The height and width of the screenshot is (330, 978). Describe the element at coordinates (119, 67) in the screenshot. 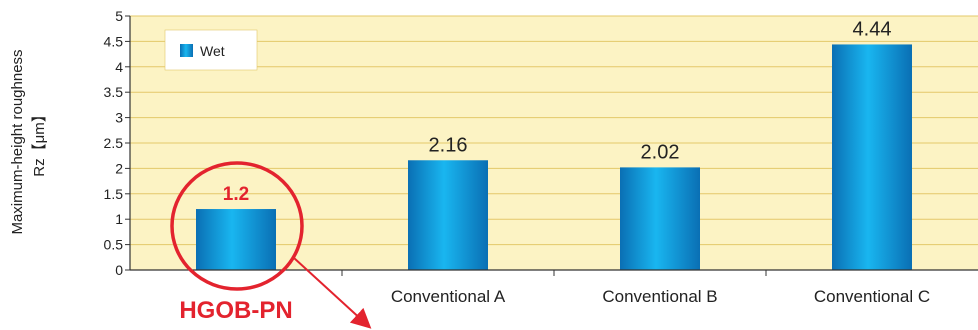

I see `y-tick-label: 4` at that location.